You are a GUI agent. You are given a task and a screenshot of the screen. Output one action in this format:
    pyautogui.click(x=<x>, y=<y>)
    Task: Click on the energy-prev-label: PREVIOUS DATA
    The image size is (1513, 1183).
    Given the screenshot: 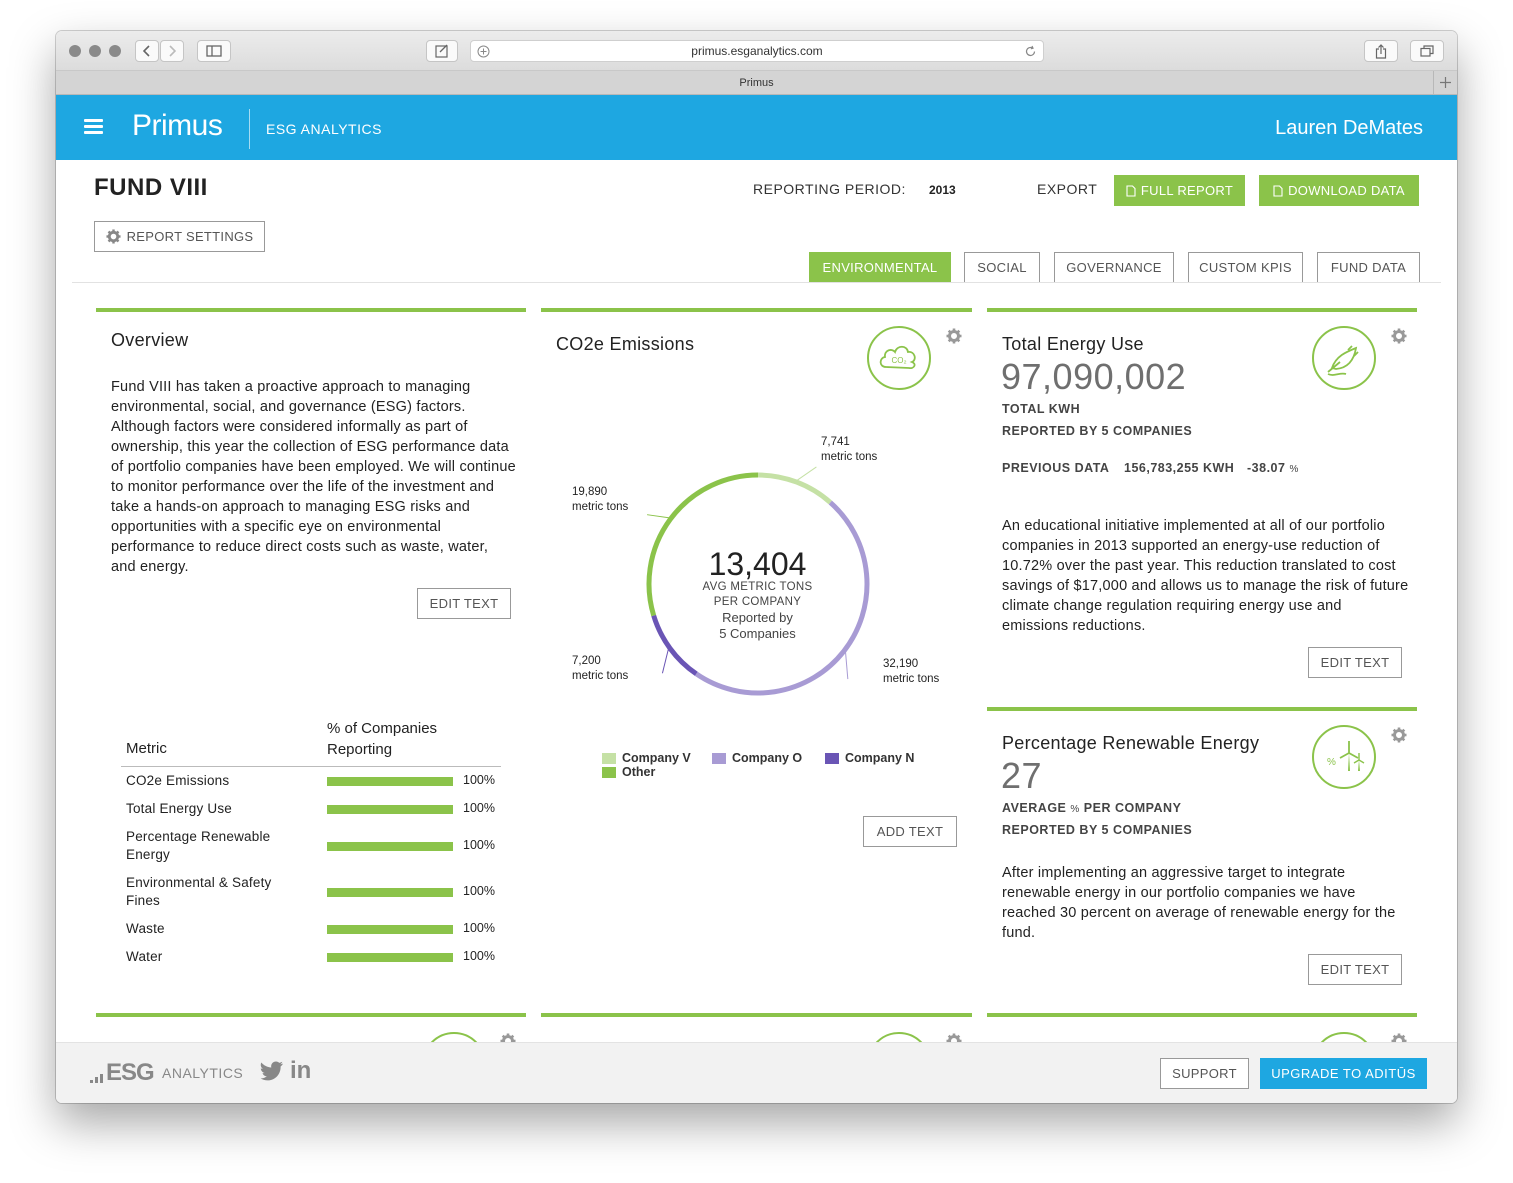 What is the action you would take?
    pyautogui.click(x=1056, y=468)
    